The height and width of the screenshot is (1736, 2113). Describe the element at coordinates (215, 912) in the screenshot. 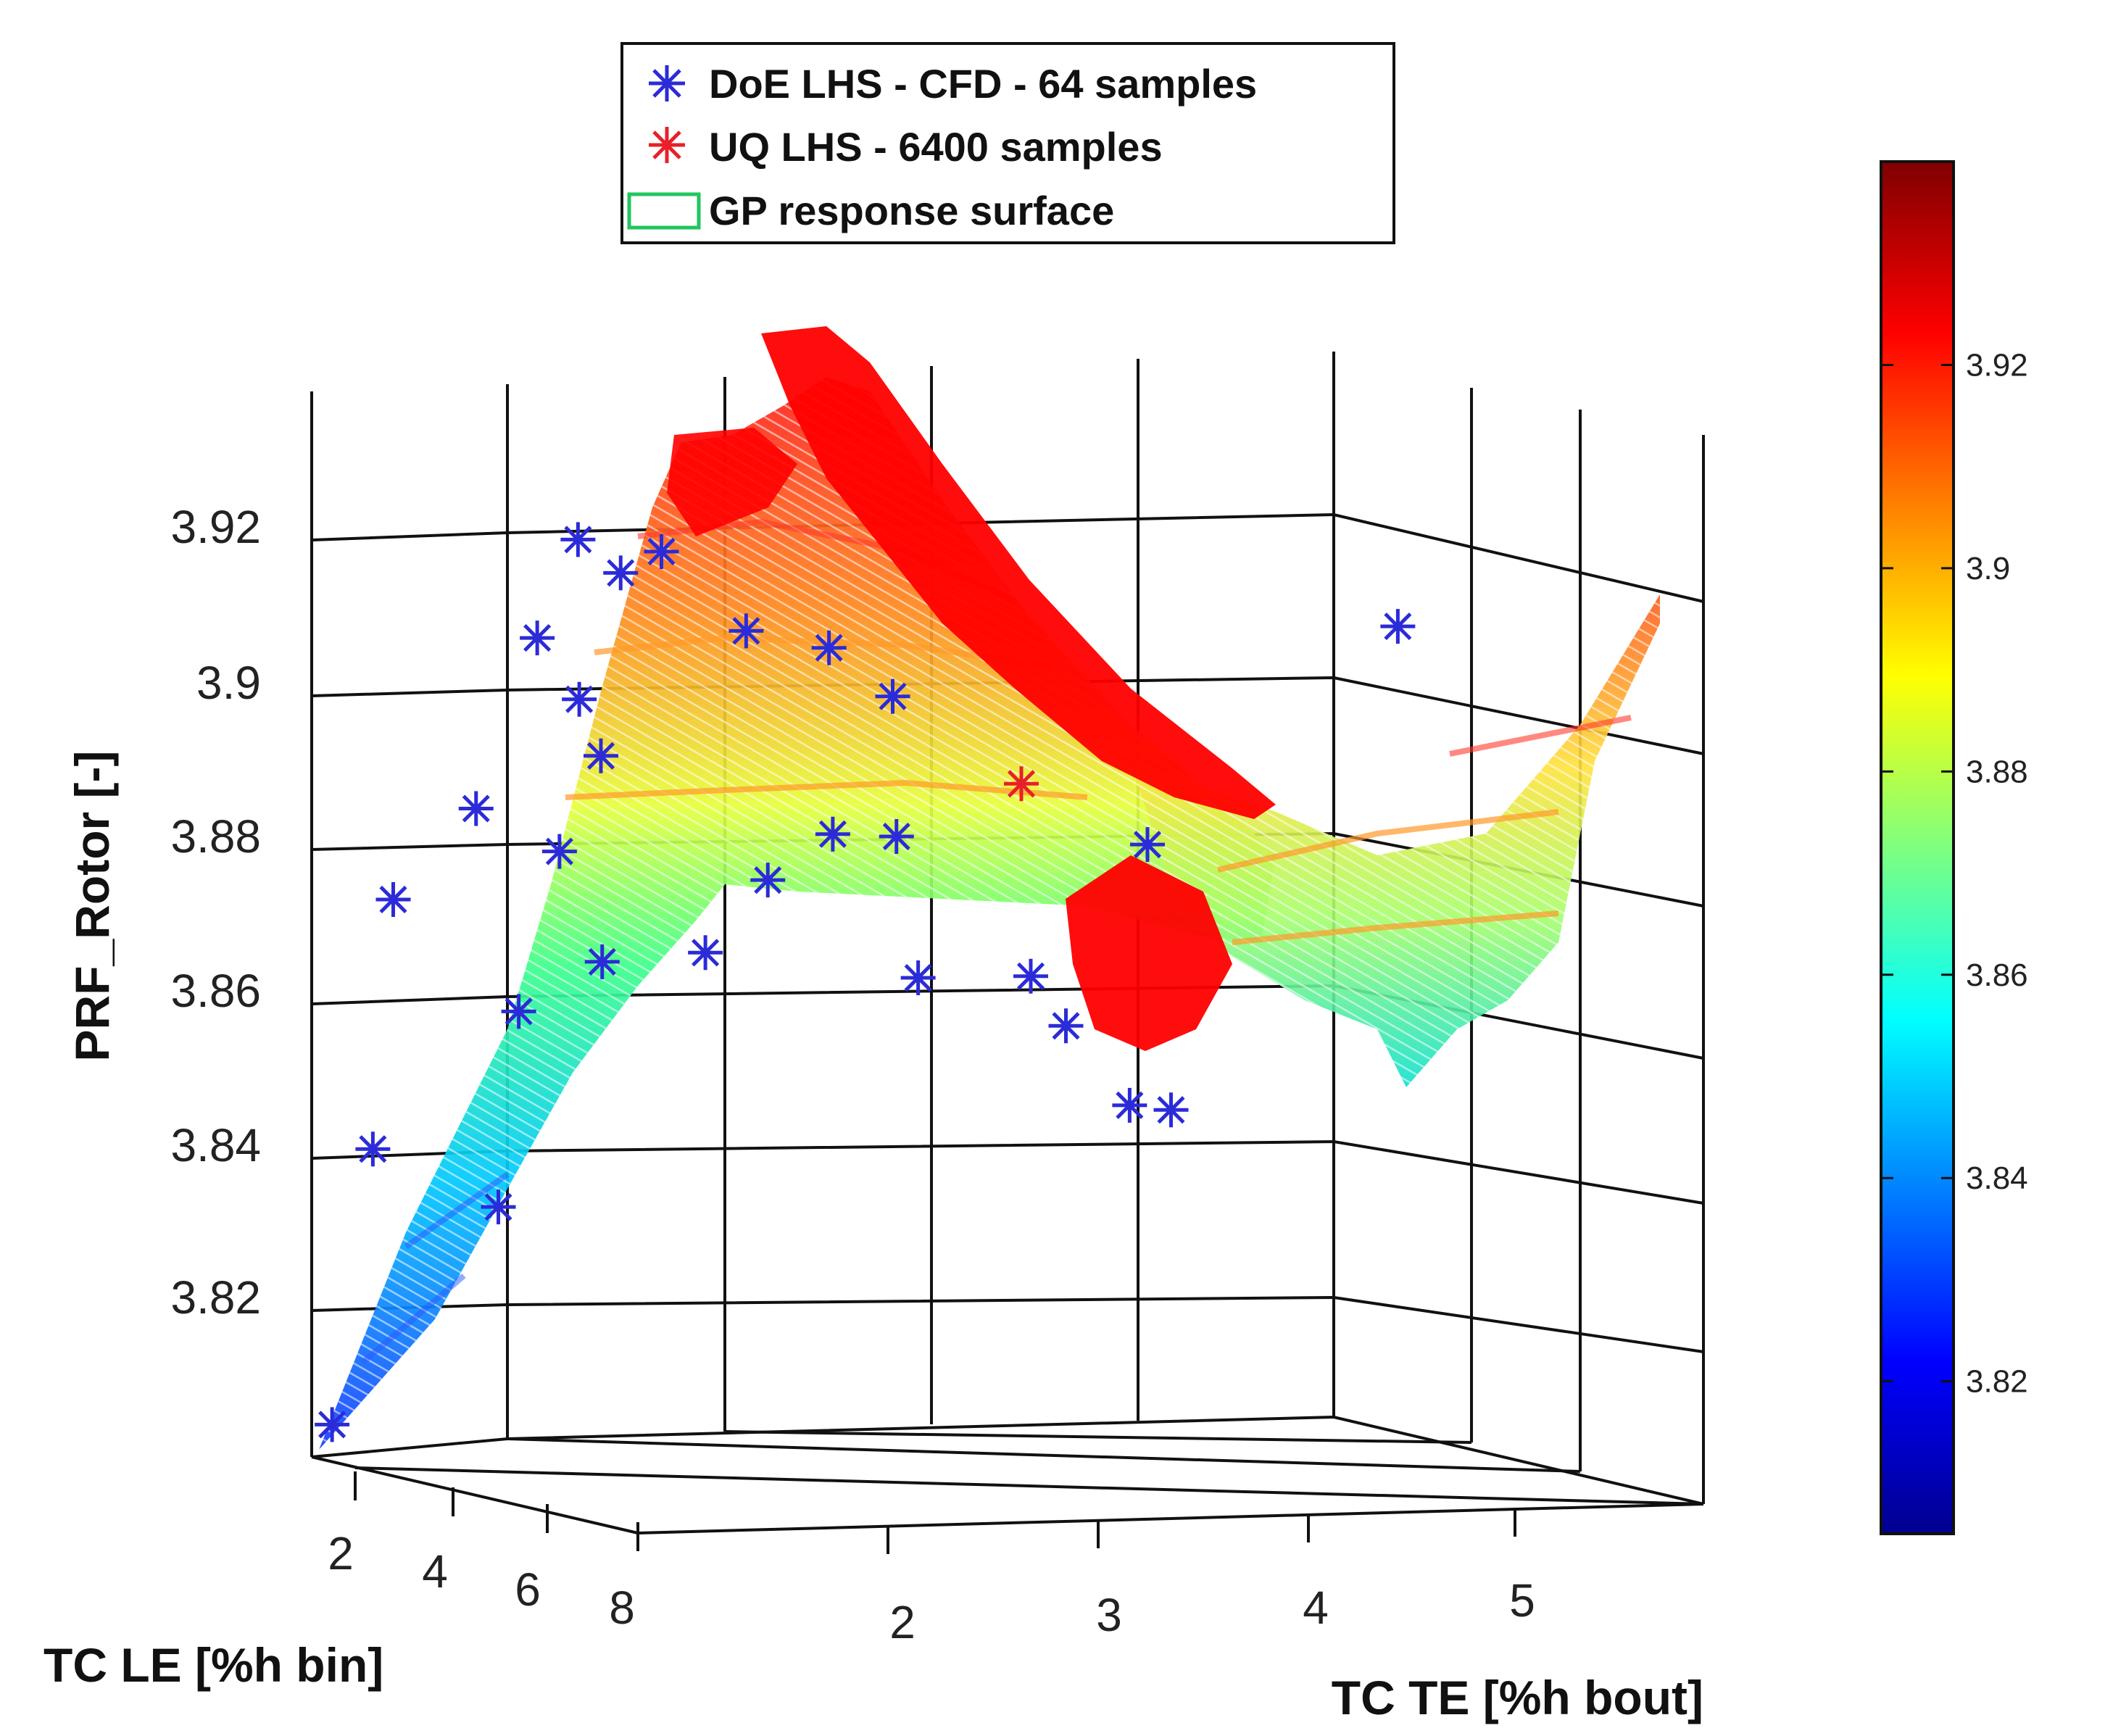

I see `z-tick-labels: 3.82 3.84 3.86 3.88 3.9 3.92` at that location.